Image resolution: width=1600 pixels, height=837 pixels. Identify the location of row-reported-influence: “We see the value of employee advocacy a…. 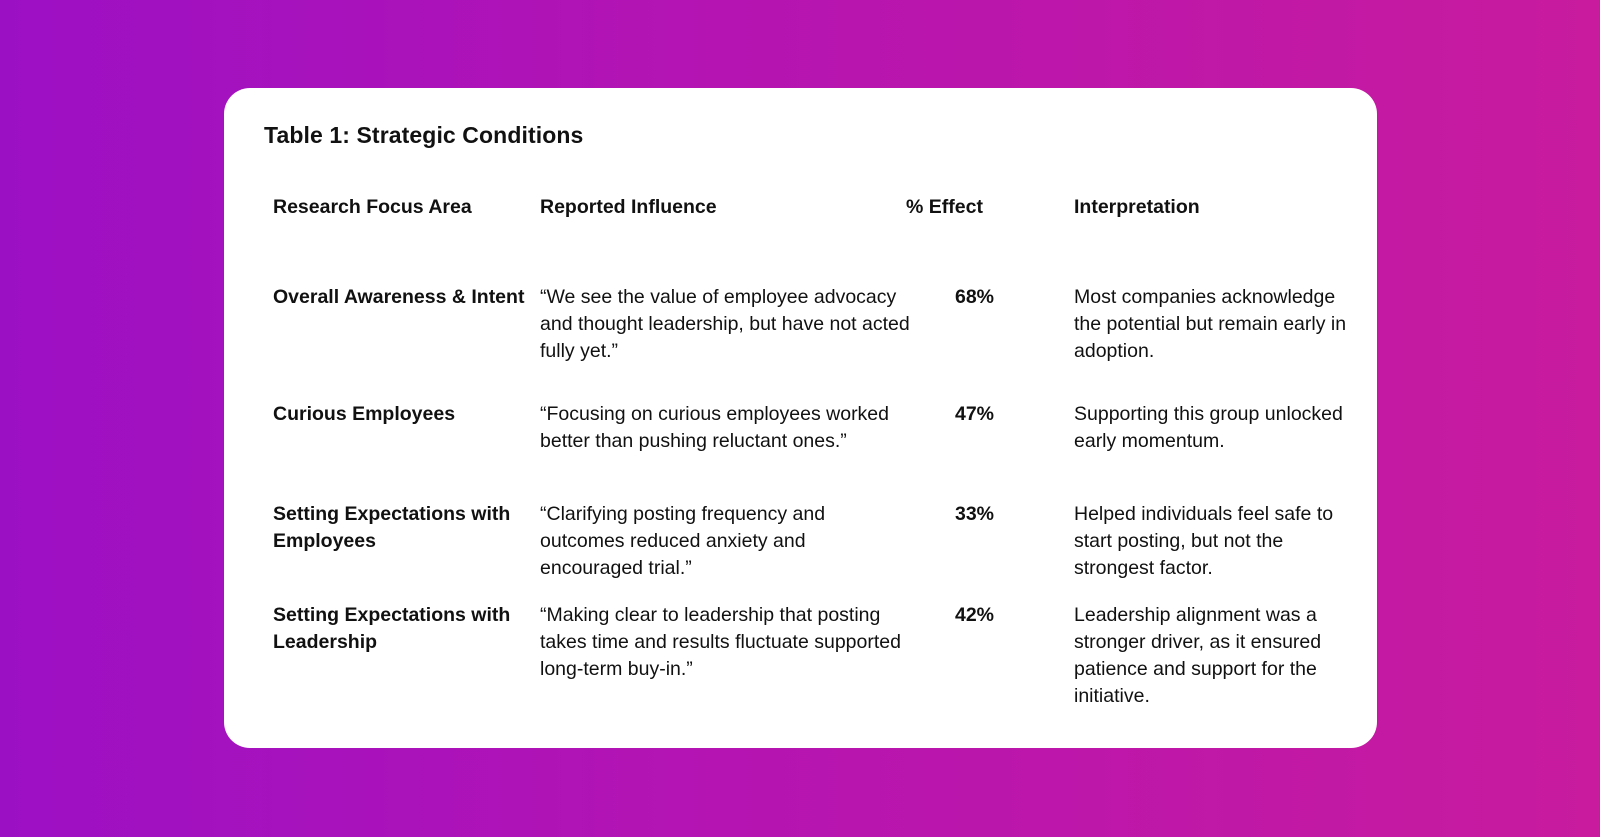
(725, 324).